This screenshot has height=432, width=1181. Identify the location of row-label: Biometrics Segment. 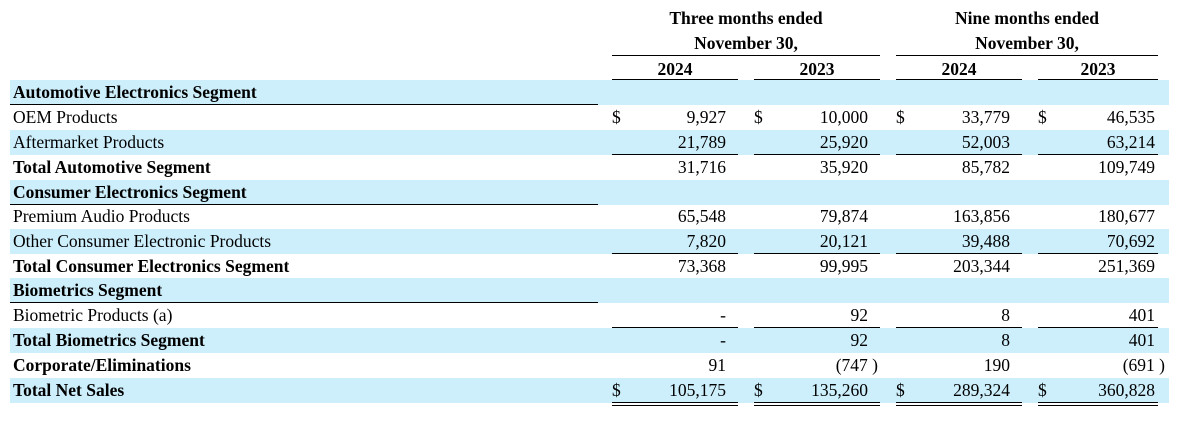
(88, 290).